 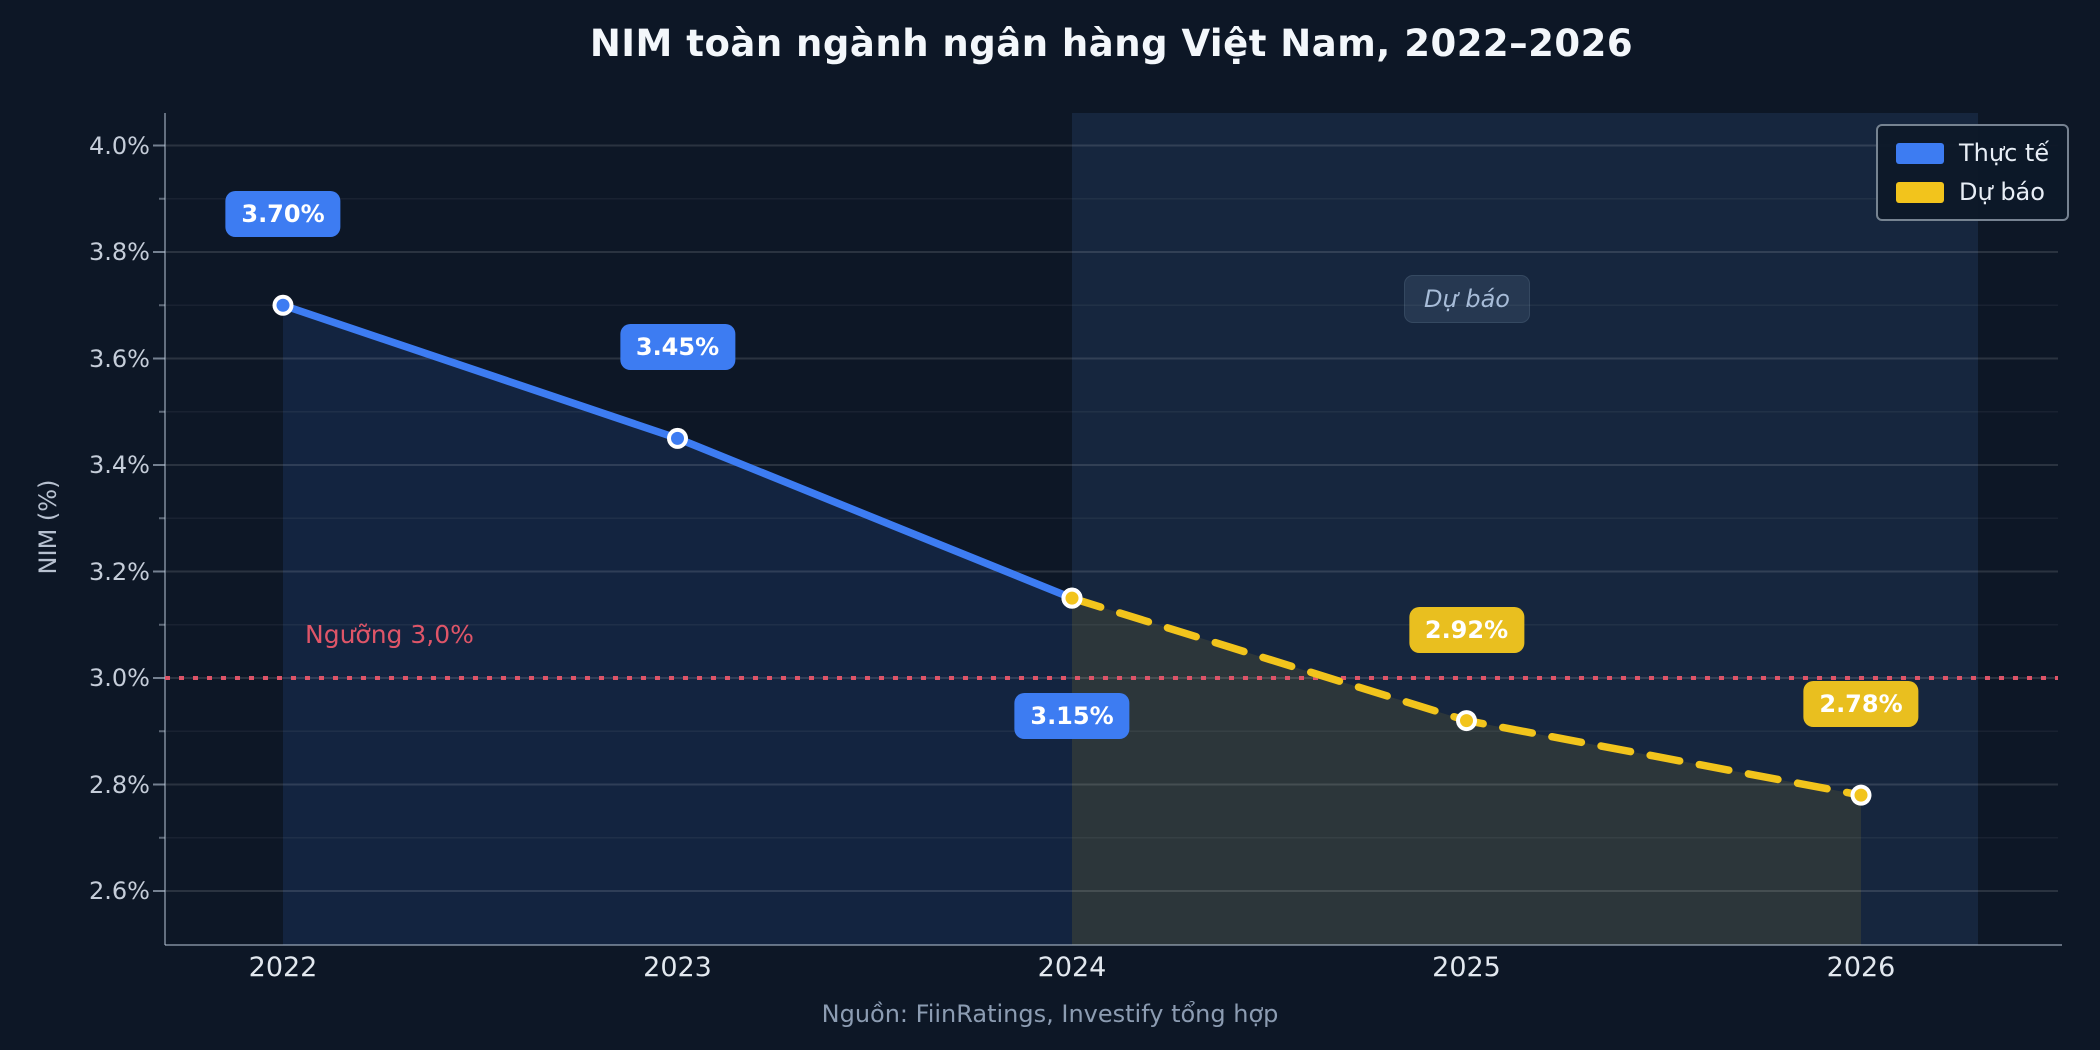 What do you see at coordinates (1861, 704) in the screenshot?
I see `value-badge: 2.78%` at bounding box center [1861, 704].